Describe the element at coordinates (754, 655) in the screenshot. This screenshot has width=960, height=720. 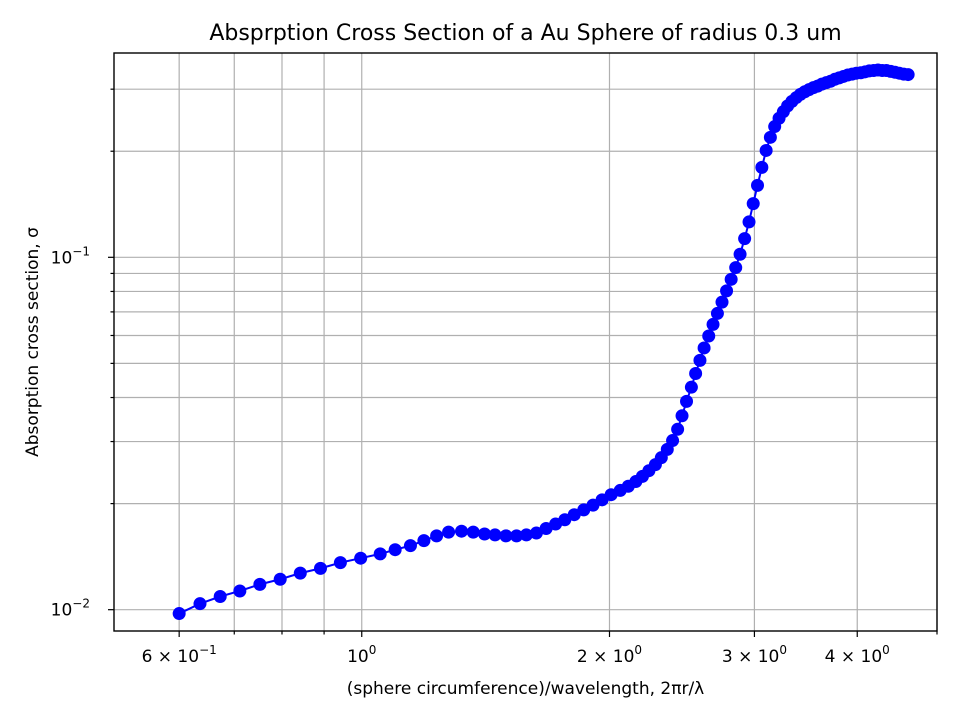
I see `x-tick-label: 3 × 100` at that location.